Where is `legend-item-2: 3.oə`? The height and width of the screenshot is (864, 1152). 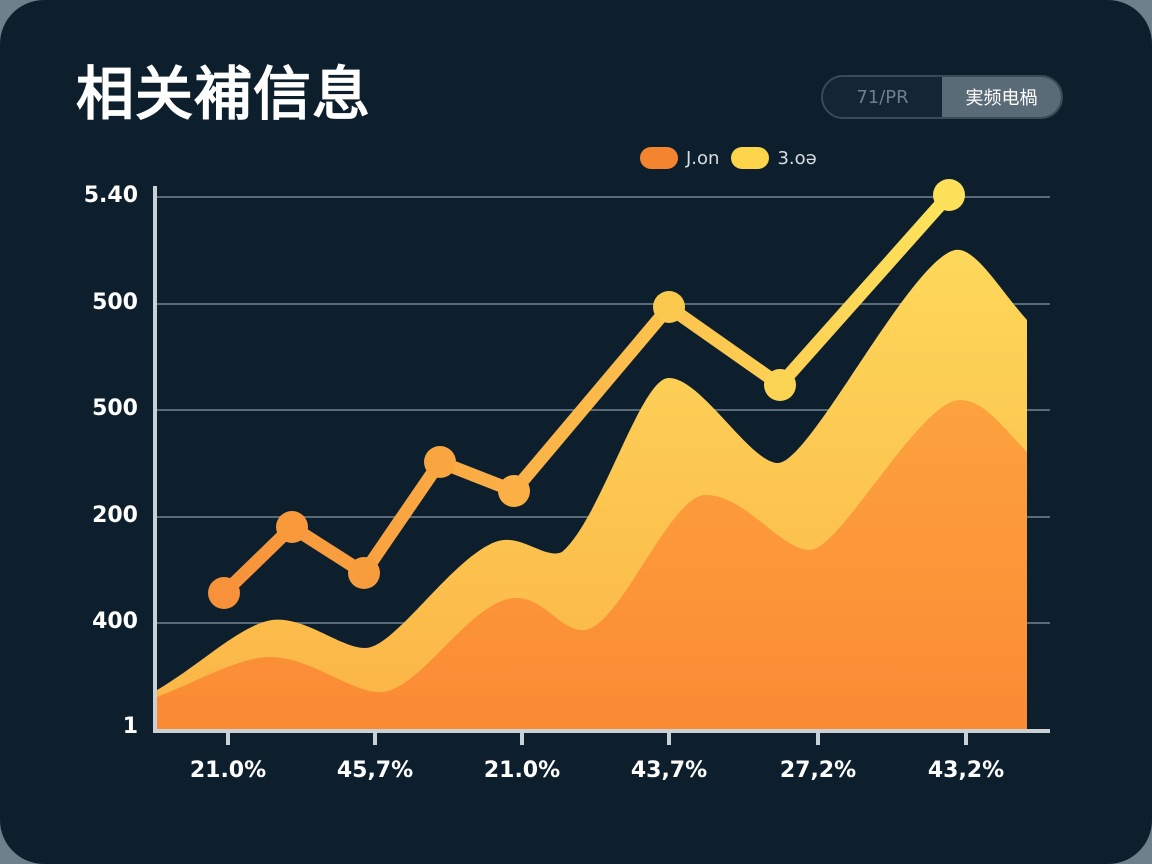 legend-item-2: 3.oə is located at coordinates (774, 158).